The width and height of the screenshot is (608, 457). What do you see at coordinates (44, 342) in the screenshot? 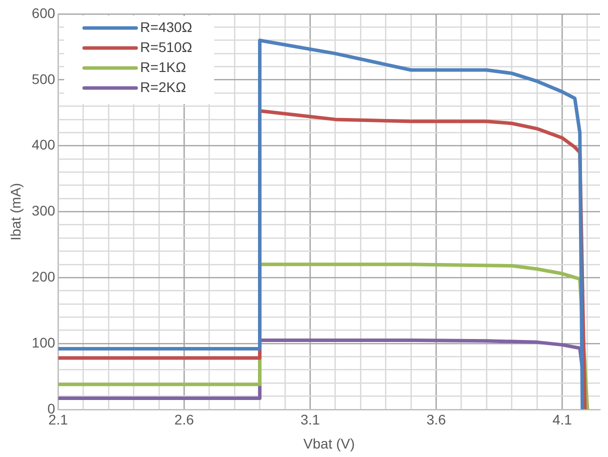
I see `y-tick-label: 100` at bounding box center [44, 342].